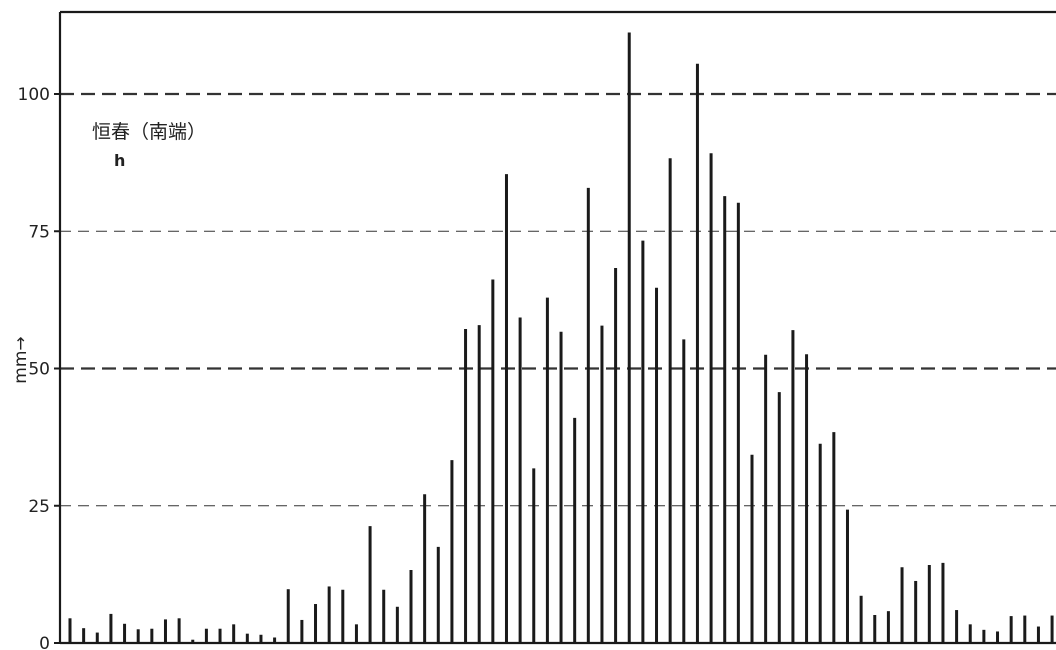 Image resolution: width=1056 pixels, height=650 pixels. I want to click on y-tick-label-25: 25, so click(39, 507).